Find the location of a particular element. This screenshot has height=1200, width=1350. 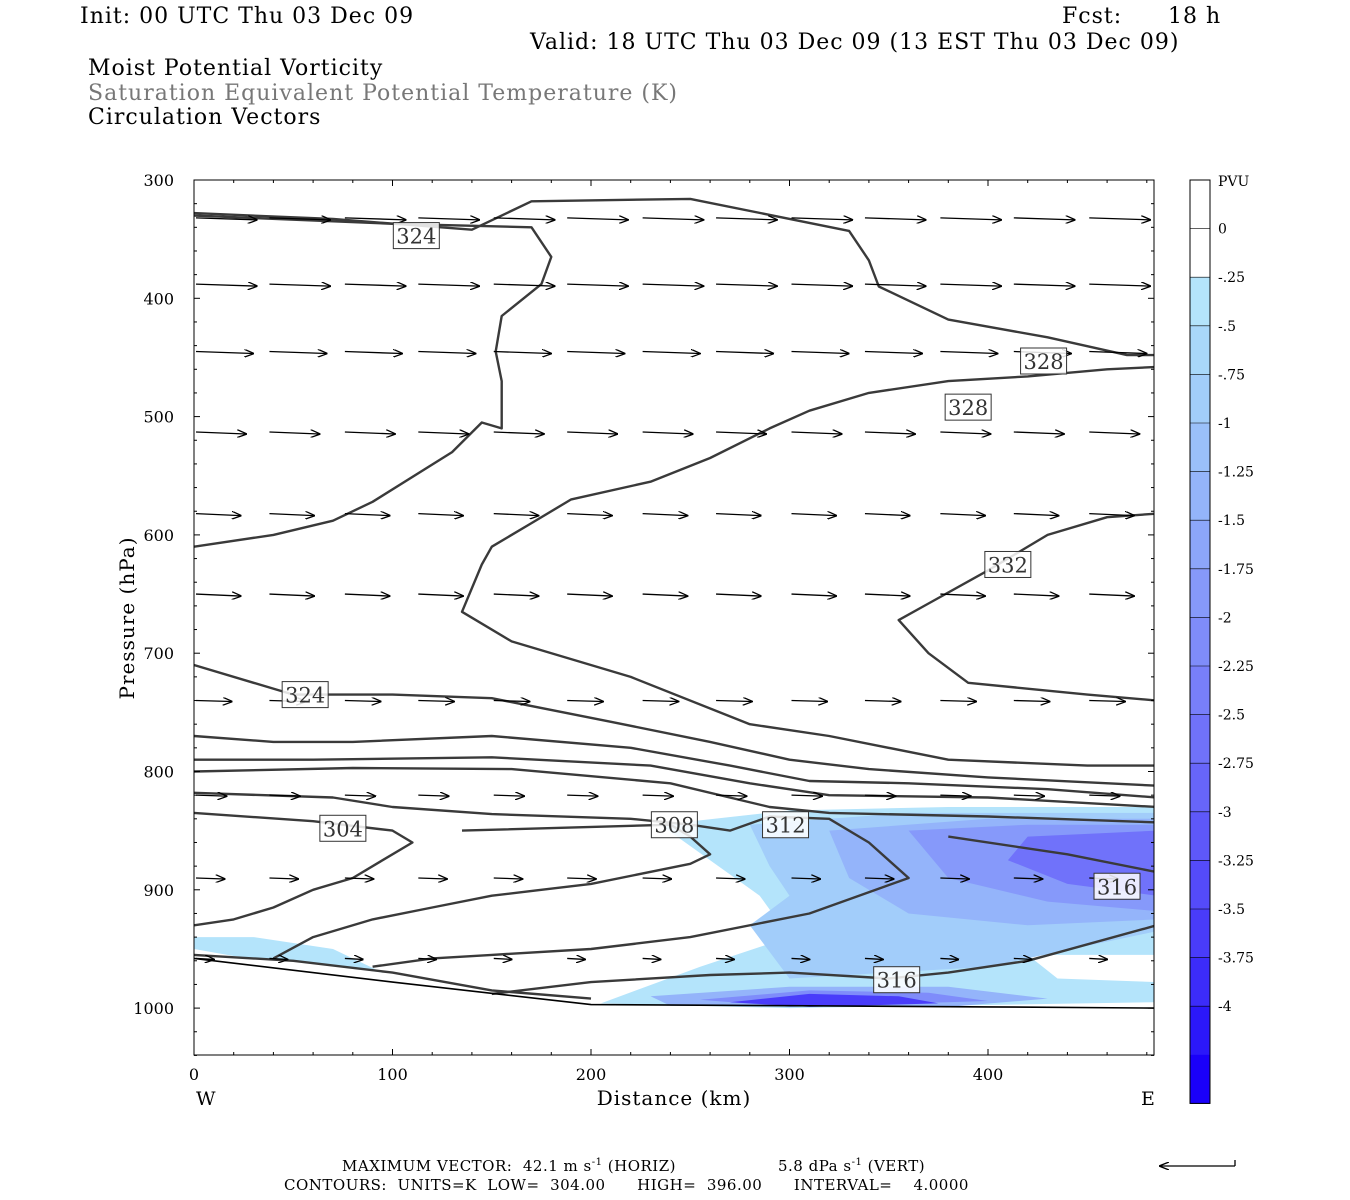

contour-label-8: 316 is located at coordinates (1117, 887).